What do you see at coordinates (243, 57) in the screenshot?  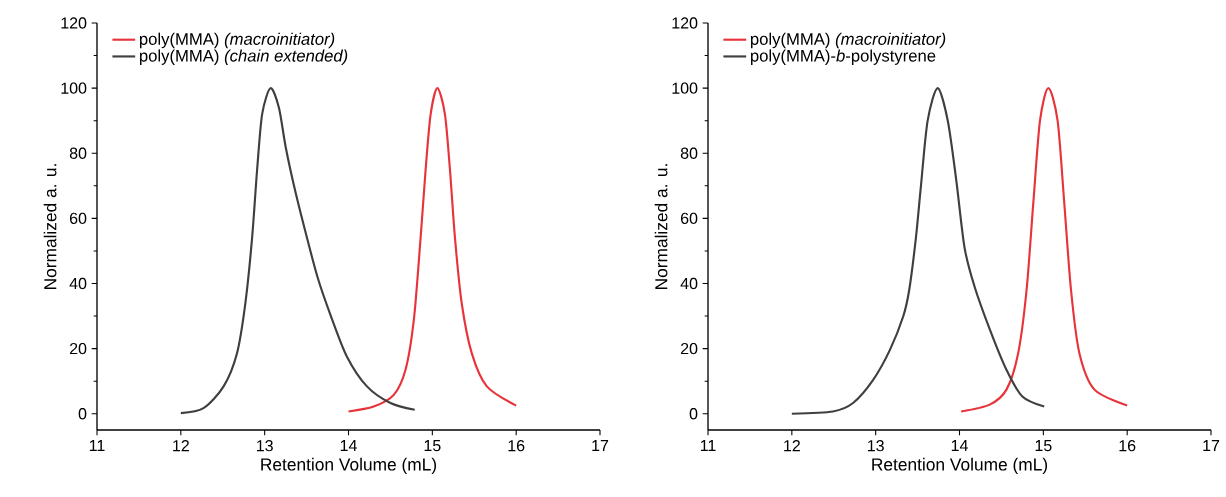 I see `legend-label: poly(MMA) (chain extended)` at bounding box center [243, 57].